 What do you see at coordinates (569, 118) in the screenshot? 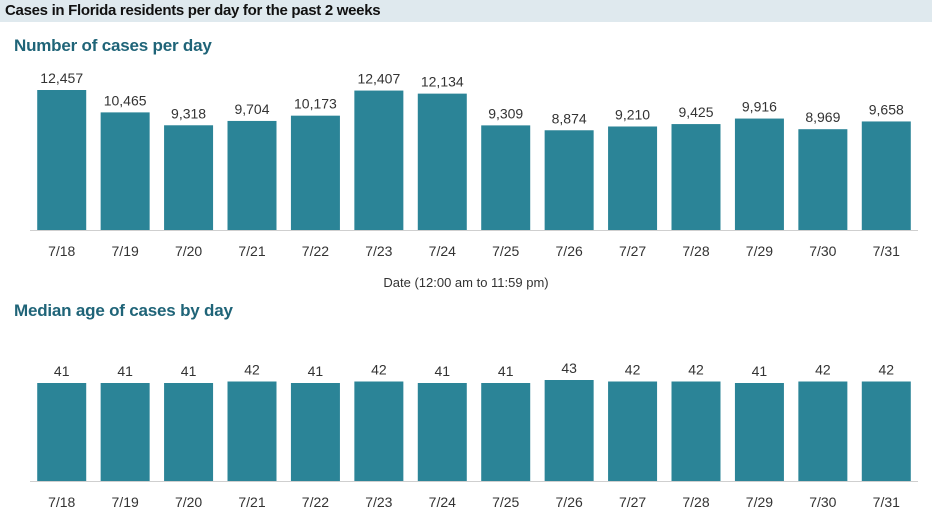
I see `data-label: 8,874` at bounding box center [569, 118].